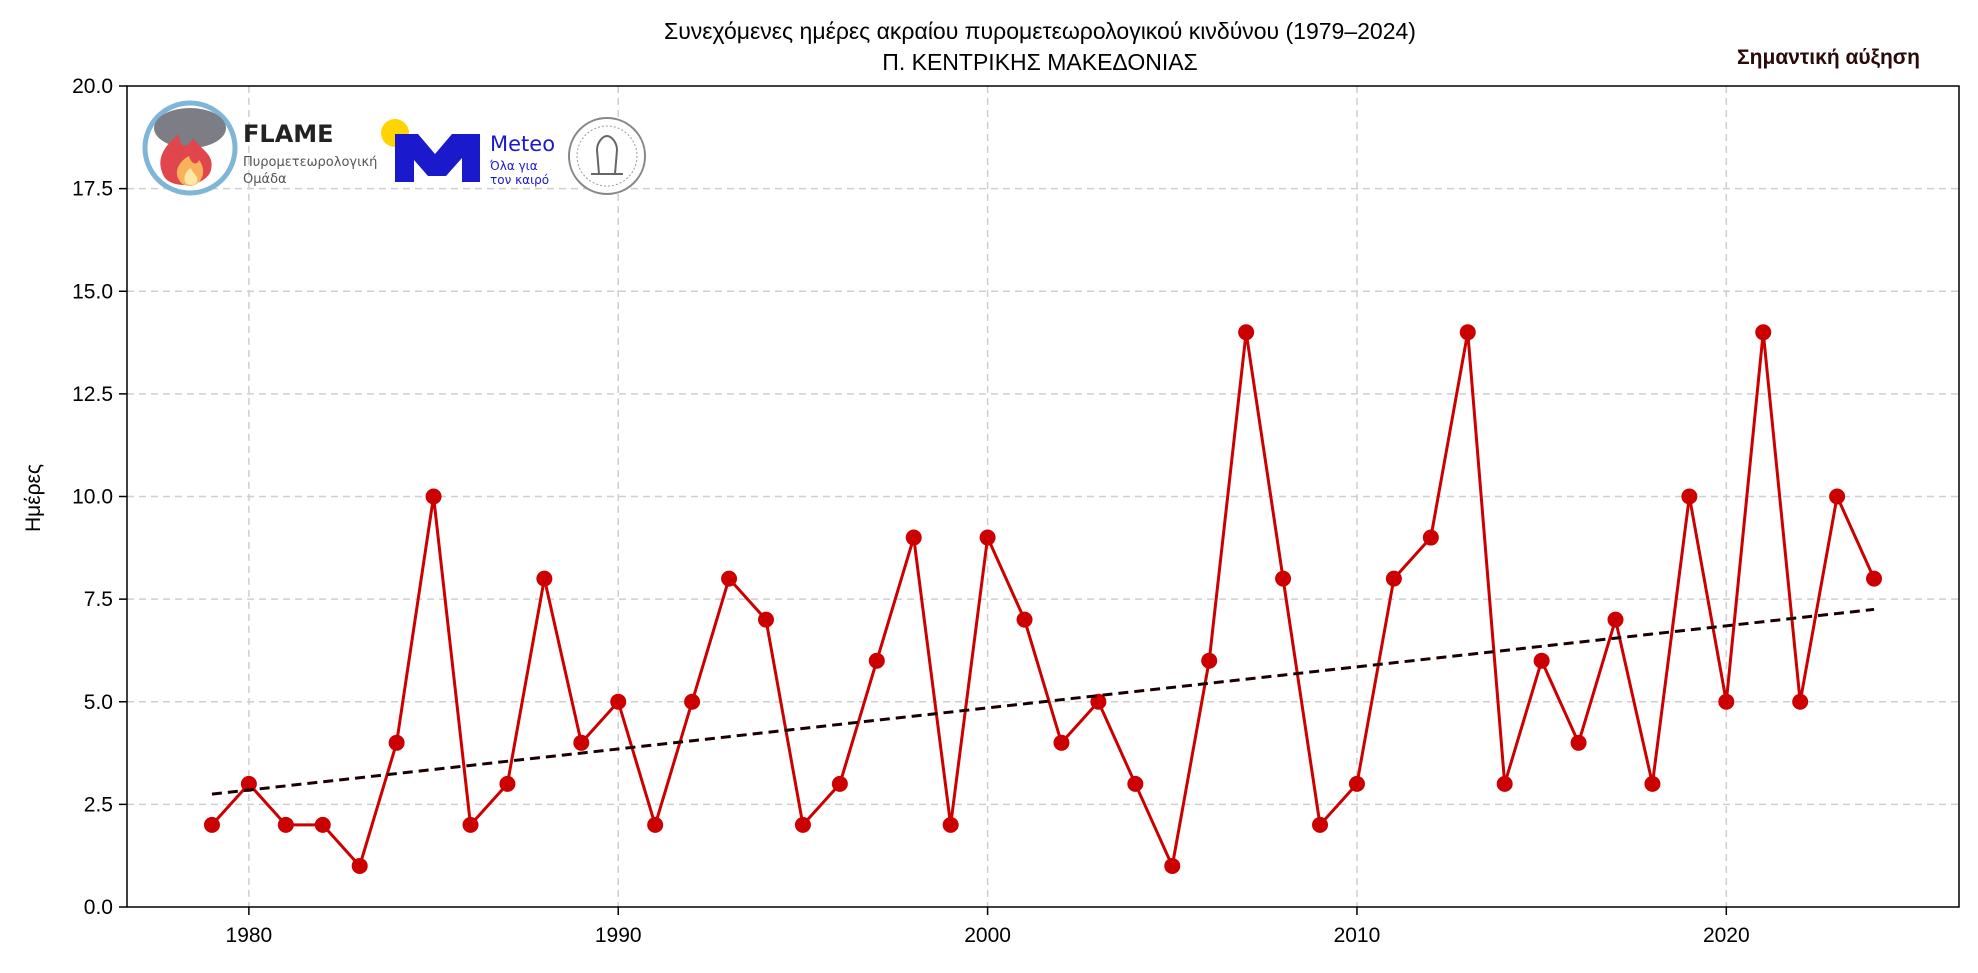 The height and width of the screenshot is (973, 1978). Describe the element at coordinates (522, 144) in the screenshot. I see `meteo-logo-name: Meteo` at that location.